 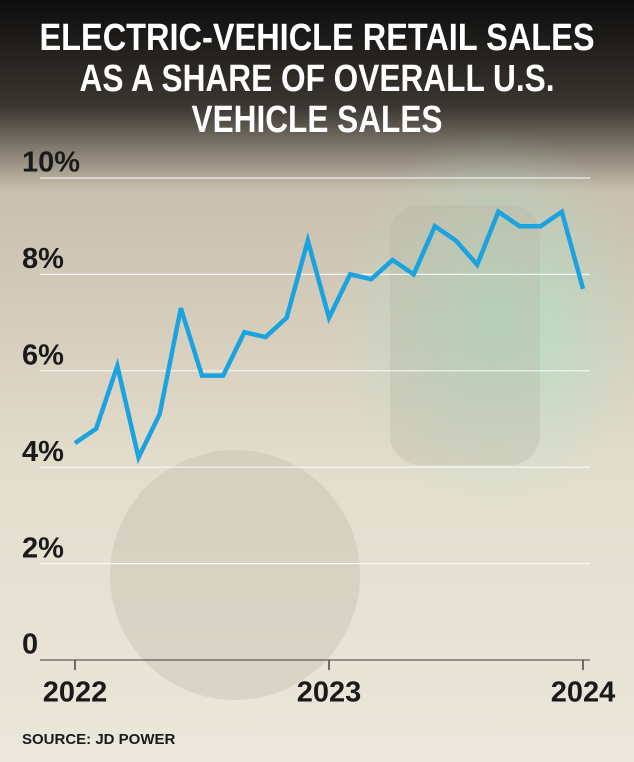 I want to click on source-note: SOURCE: JD POWER, so click(x=99, y=739).